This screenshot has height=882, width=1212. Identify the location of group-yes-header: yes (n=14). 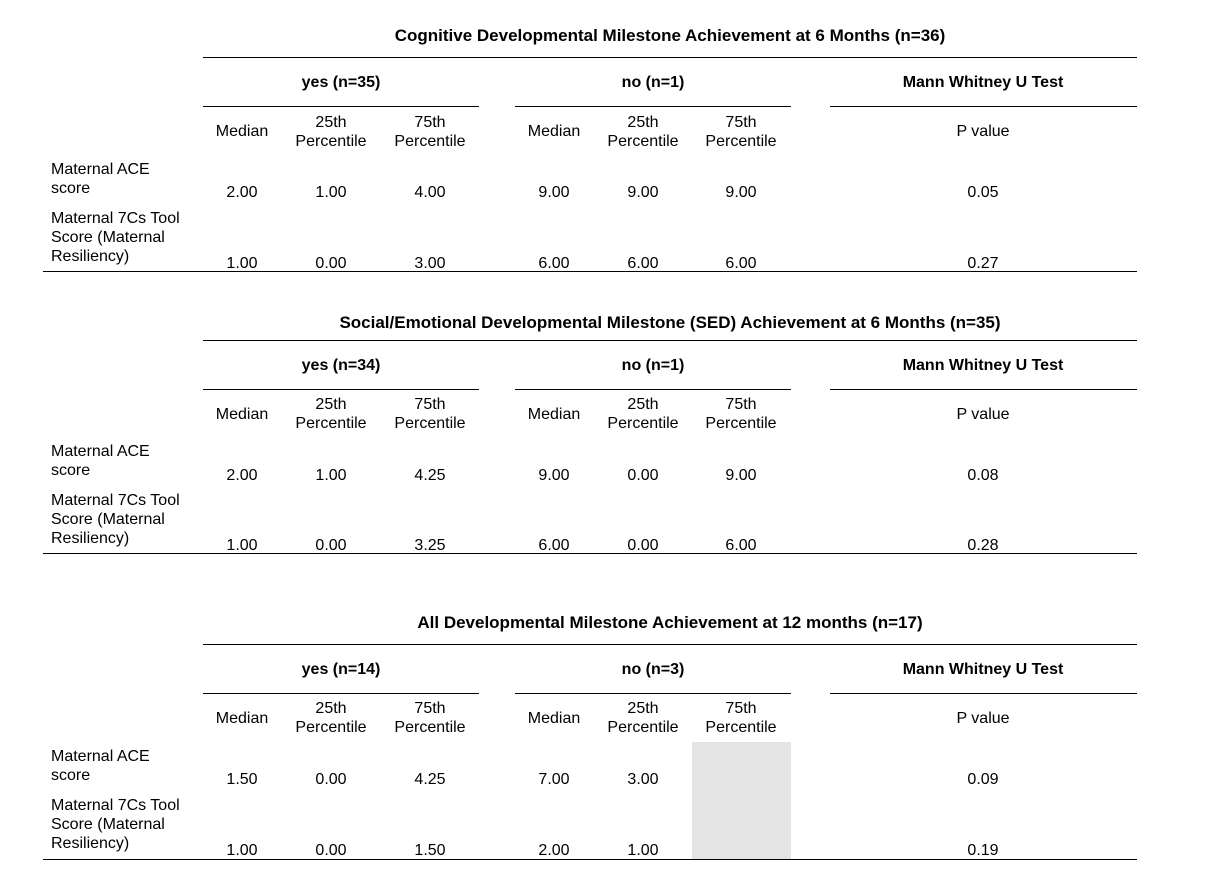
(341, 669).